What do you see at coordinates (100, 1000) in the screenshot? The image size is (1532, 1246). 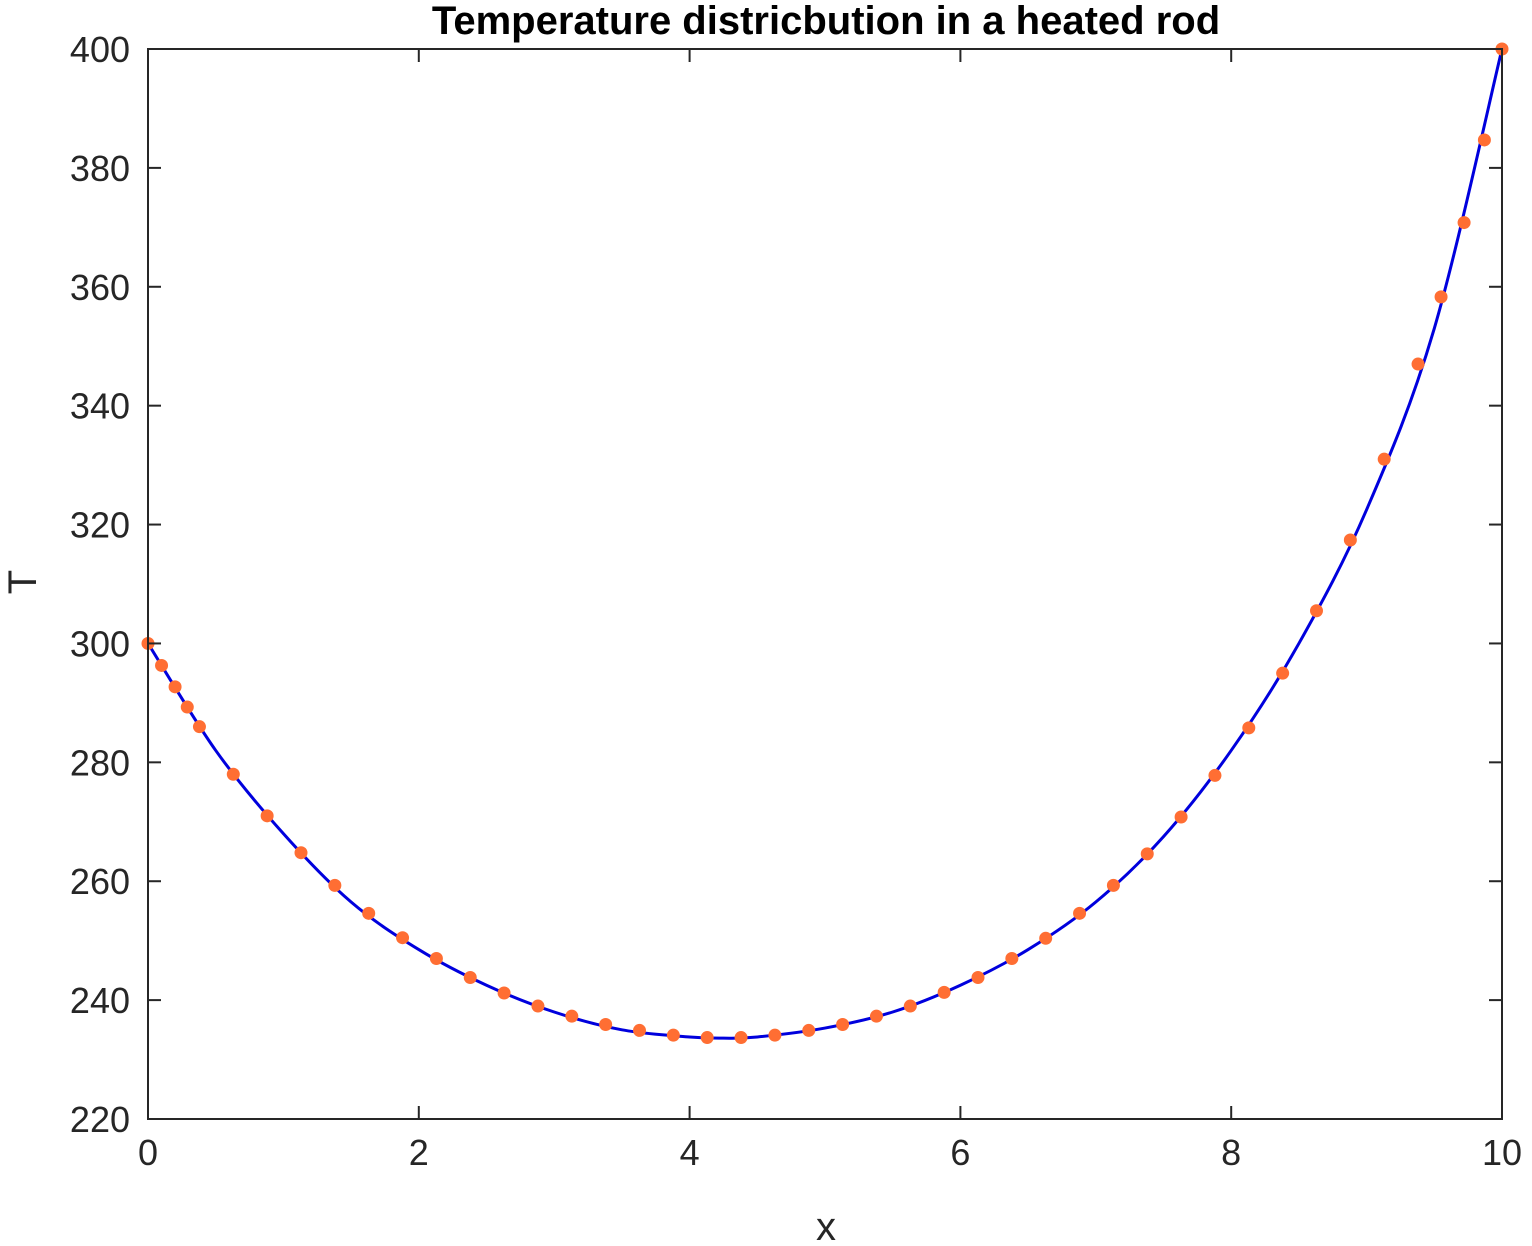 I see `y-tick-label: 240` at bounding box center [100, 1000].